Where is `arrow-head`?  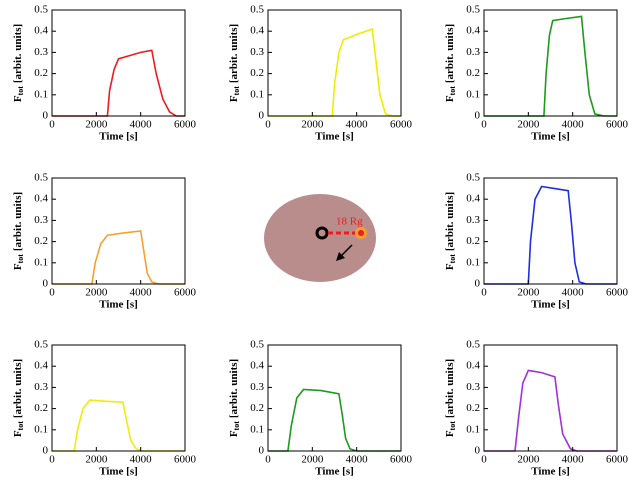
arrow-head is located at coordinates (340, 256).